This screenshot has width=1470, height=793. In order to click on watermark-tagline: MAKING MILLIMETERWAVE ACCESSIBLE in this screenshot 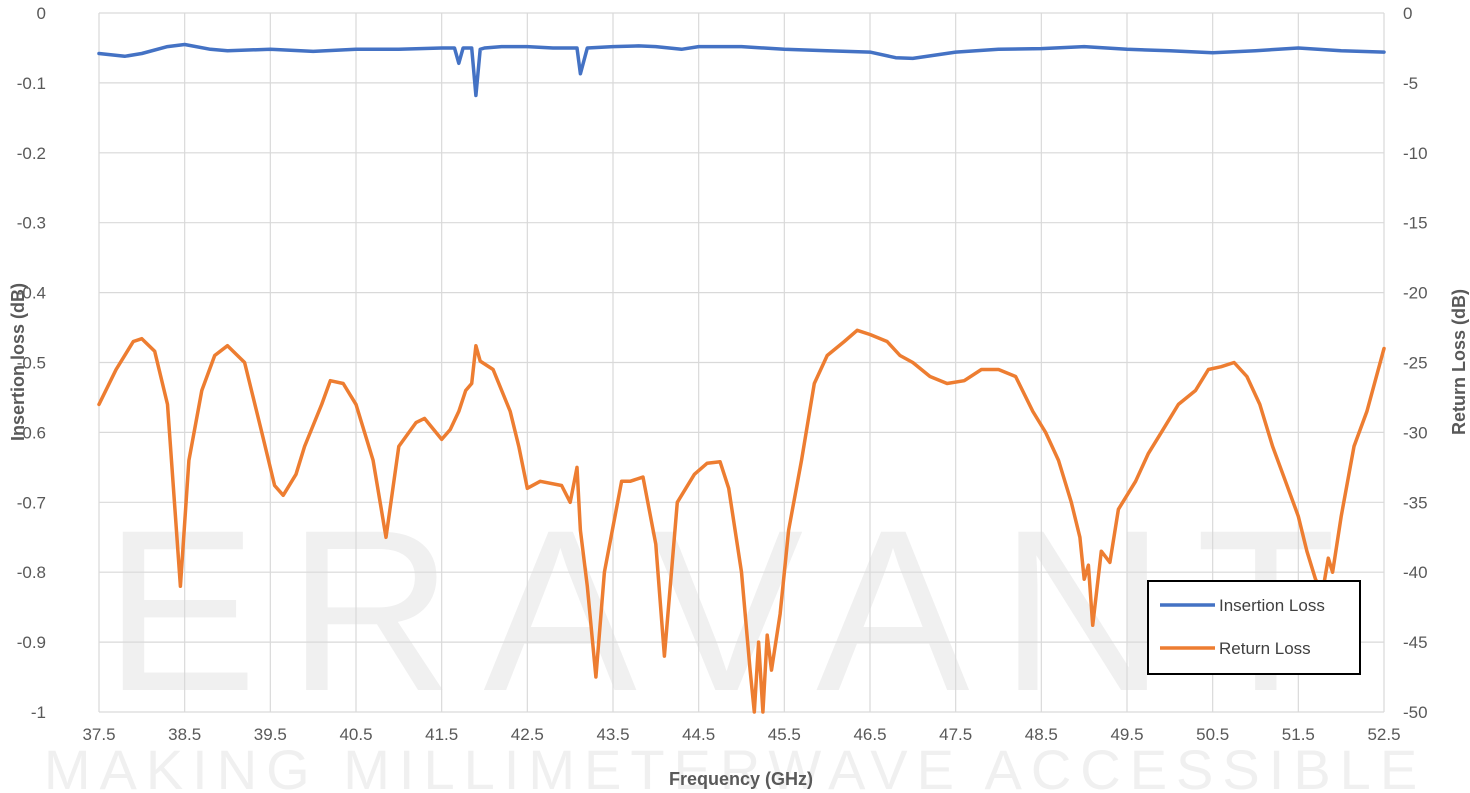, I will do `click(735, 765)`.